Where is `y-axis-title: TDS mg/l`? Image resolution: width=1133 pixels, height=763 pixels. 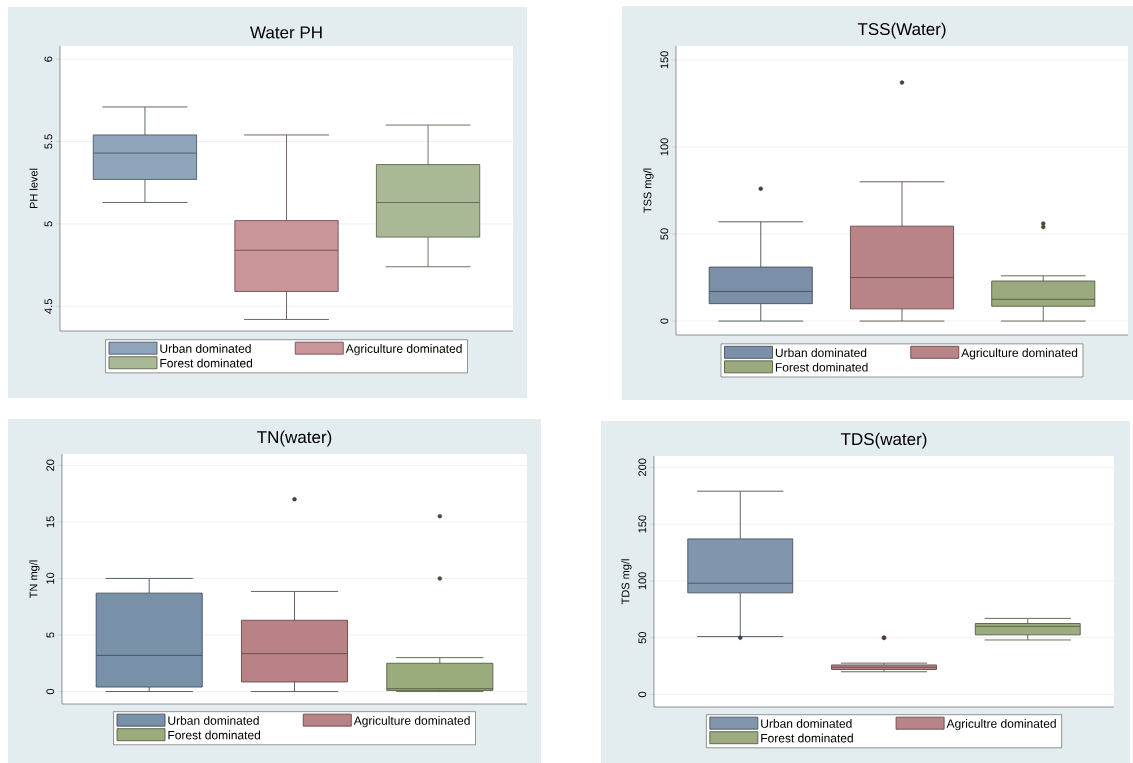
y-axis-title: TDS mg/l is located at coordinates (626, 582).